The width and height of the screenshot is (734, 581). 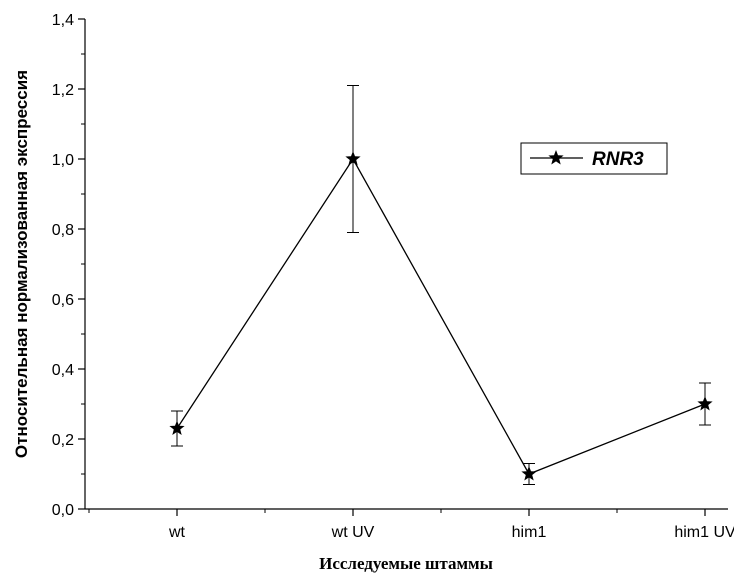 What do you see at coordinates (63, 20) in the screenshot?
I see `y-tick-label: 1,4` at bounding box center [63, 20].